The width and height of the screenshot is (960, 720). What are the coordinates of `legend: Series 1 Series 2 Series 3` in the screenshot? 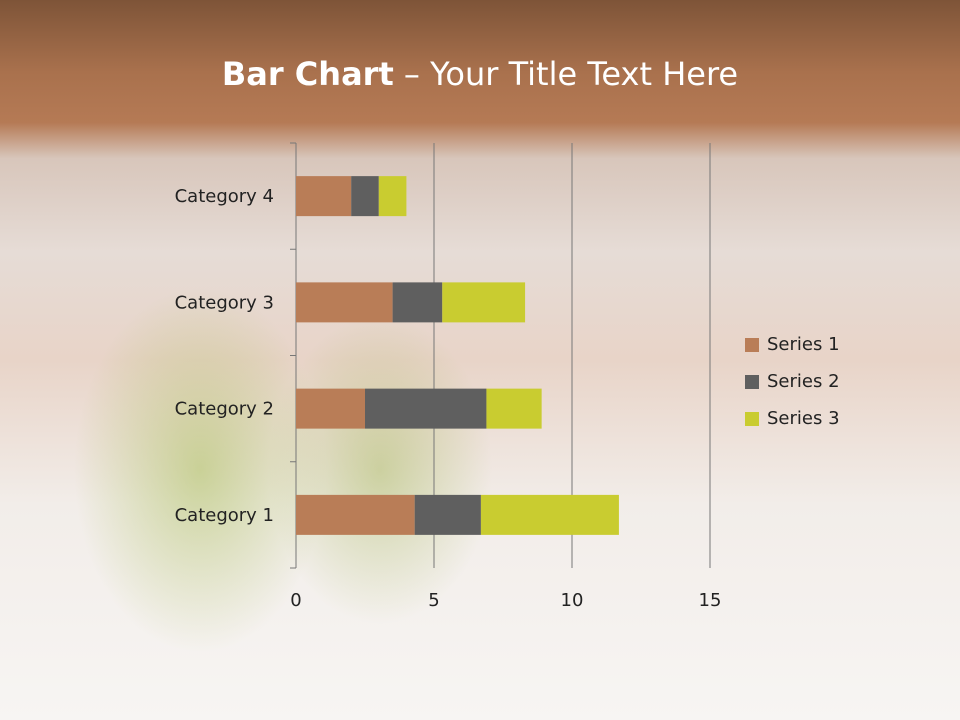 It's located at (792, 381).